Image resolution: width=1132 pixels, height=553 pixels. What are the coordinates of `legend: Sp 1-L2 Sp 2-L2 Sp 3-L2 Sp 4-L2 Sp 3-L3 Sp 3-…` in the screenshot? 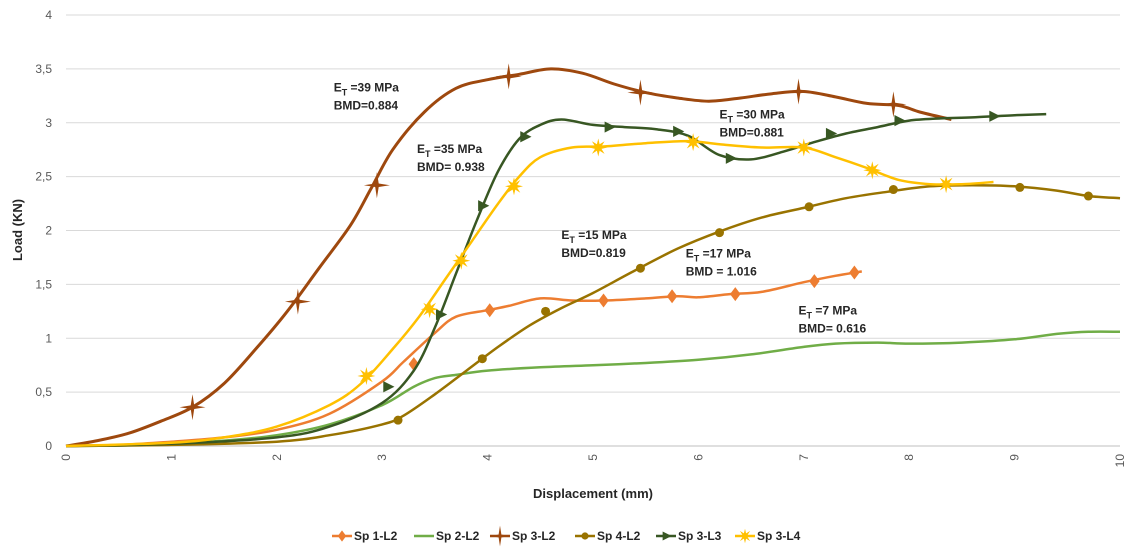 It's located at (566, 536).